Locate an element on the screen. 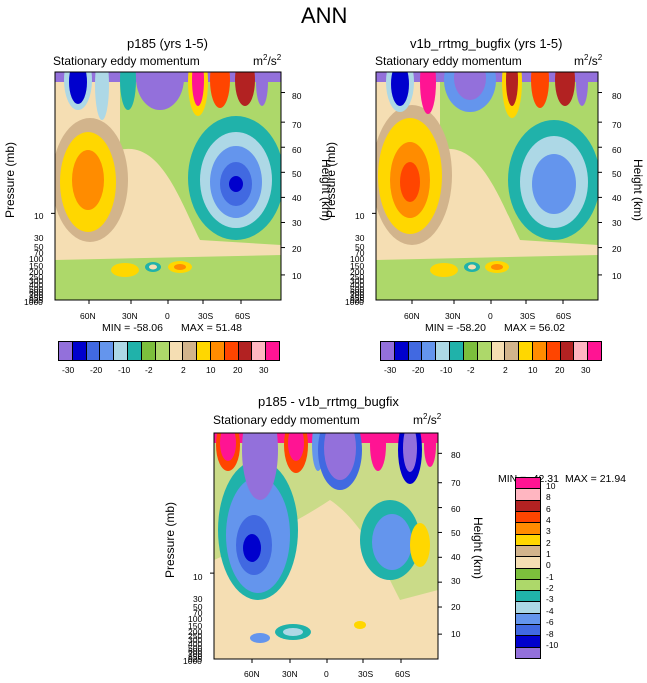 The height and width of the screenshot is (683, 647). p1-htick: 60 is located at coordinates (297, 150).